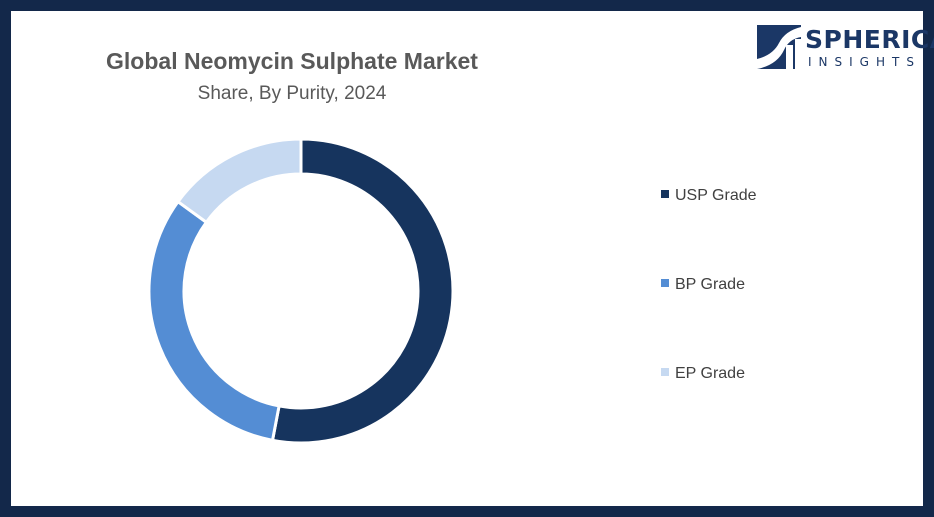  I want to click on legend-item-ep-grade: EP Grade, so click(703, 374).